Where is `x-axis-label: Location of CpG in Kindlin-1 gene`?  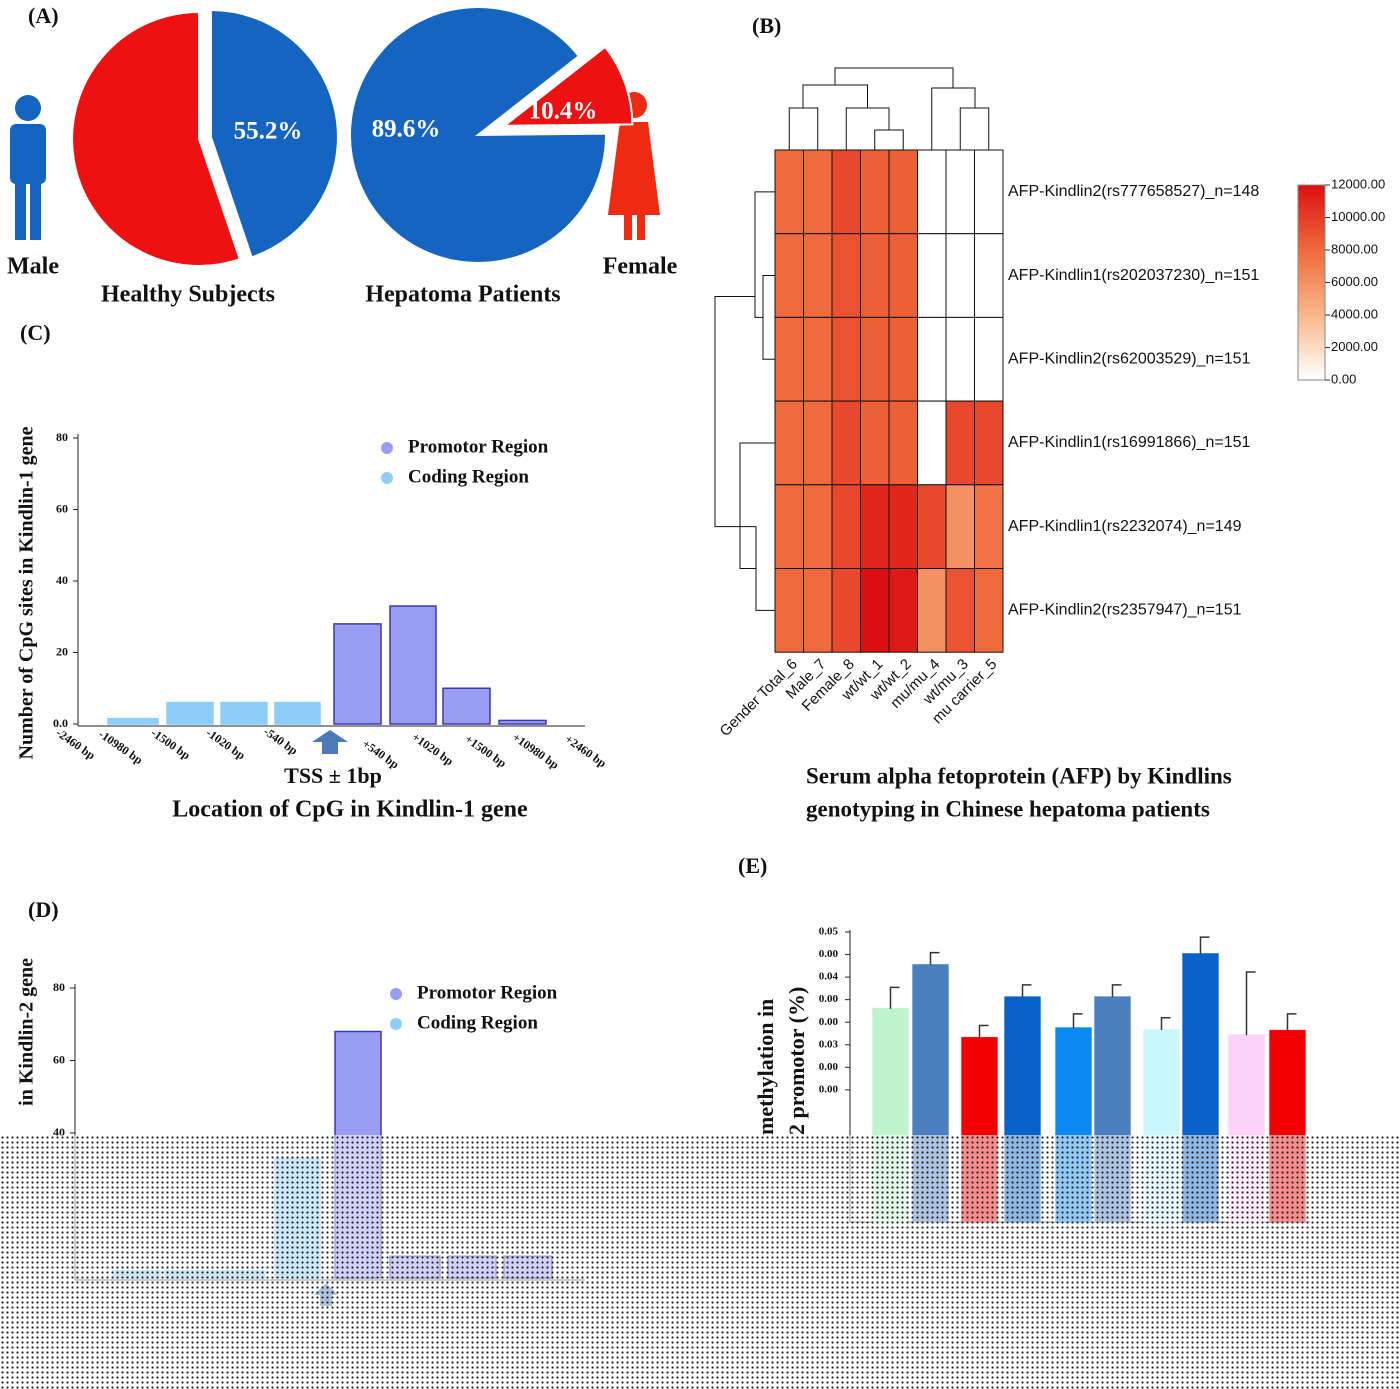
x-axis-label: Location of CpG in Kindlin-1 gene is located at coordinates (350, 810).